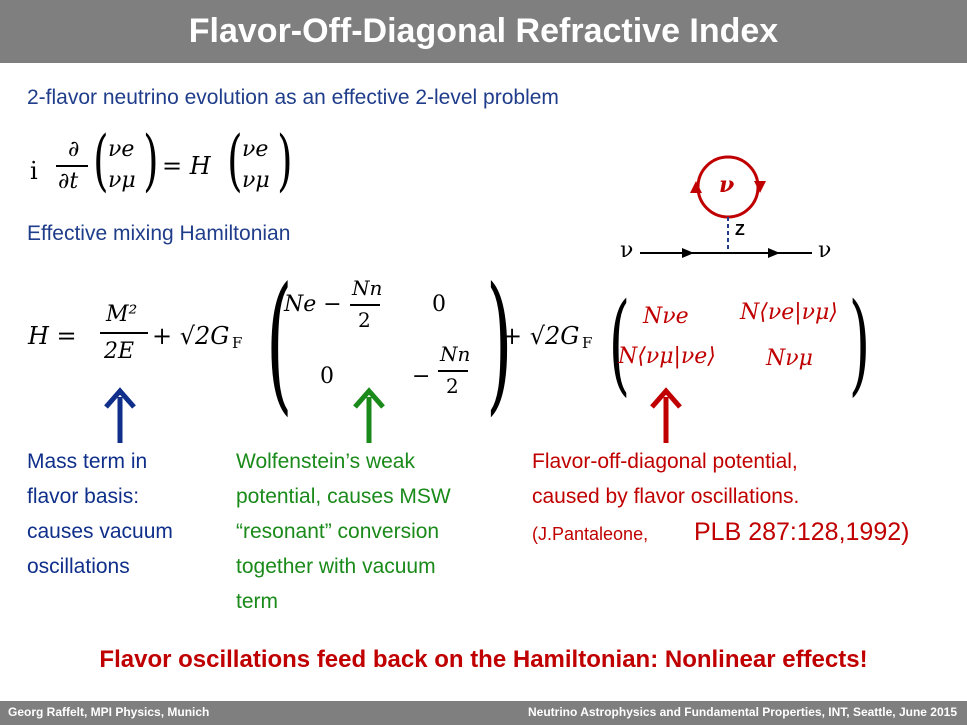 This screenshot has height=725, width=967. Describe the element at coordinates (101, 160) in the screenshot. I see `eq1-paren-open: (` at that location.